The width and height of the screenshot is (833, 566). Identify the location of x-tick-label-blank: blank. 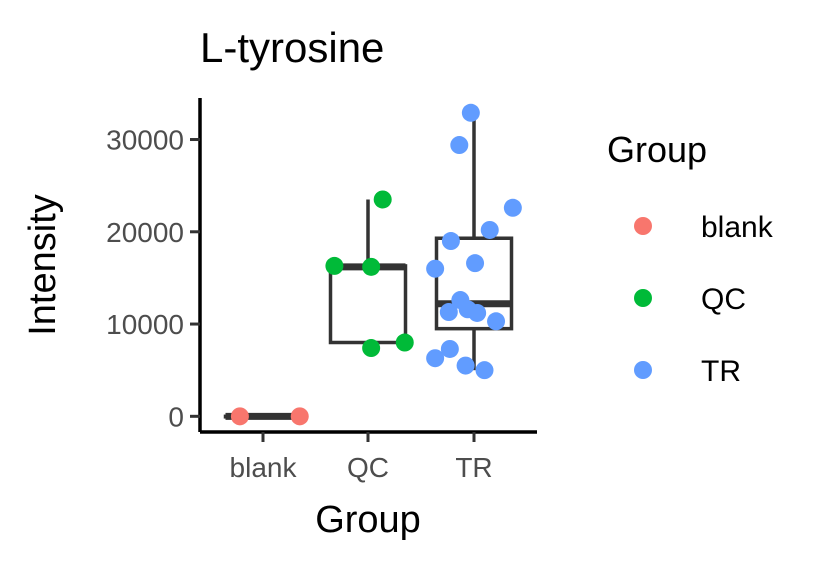
(264, 467).